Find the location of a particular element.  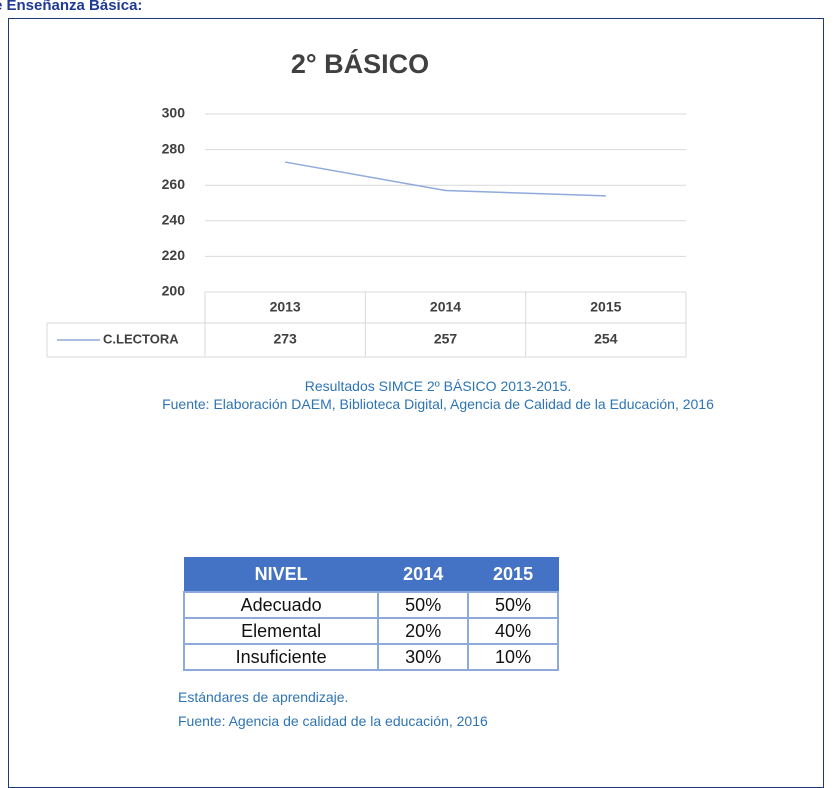

data-table-value: 254 is located at coordinates (606, 339).